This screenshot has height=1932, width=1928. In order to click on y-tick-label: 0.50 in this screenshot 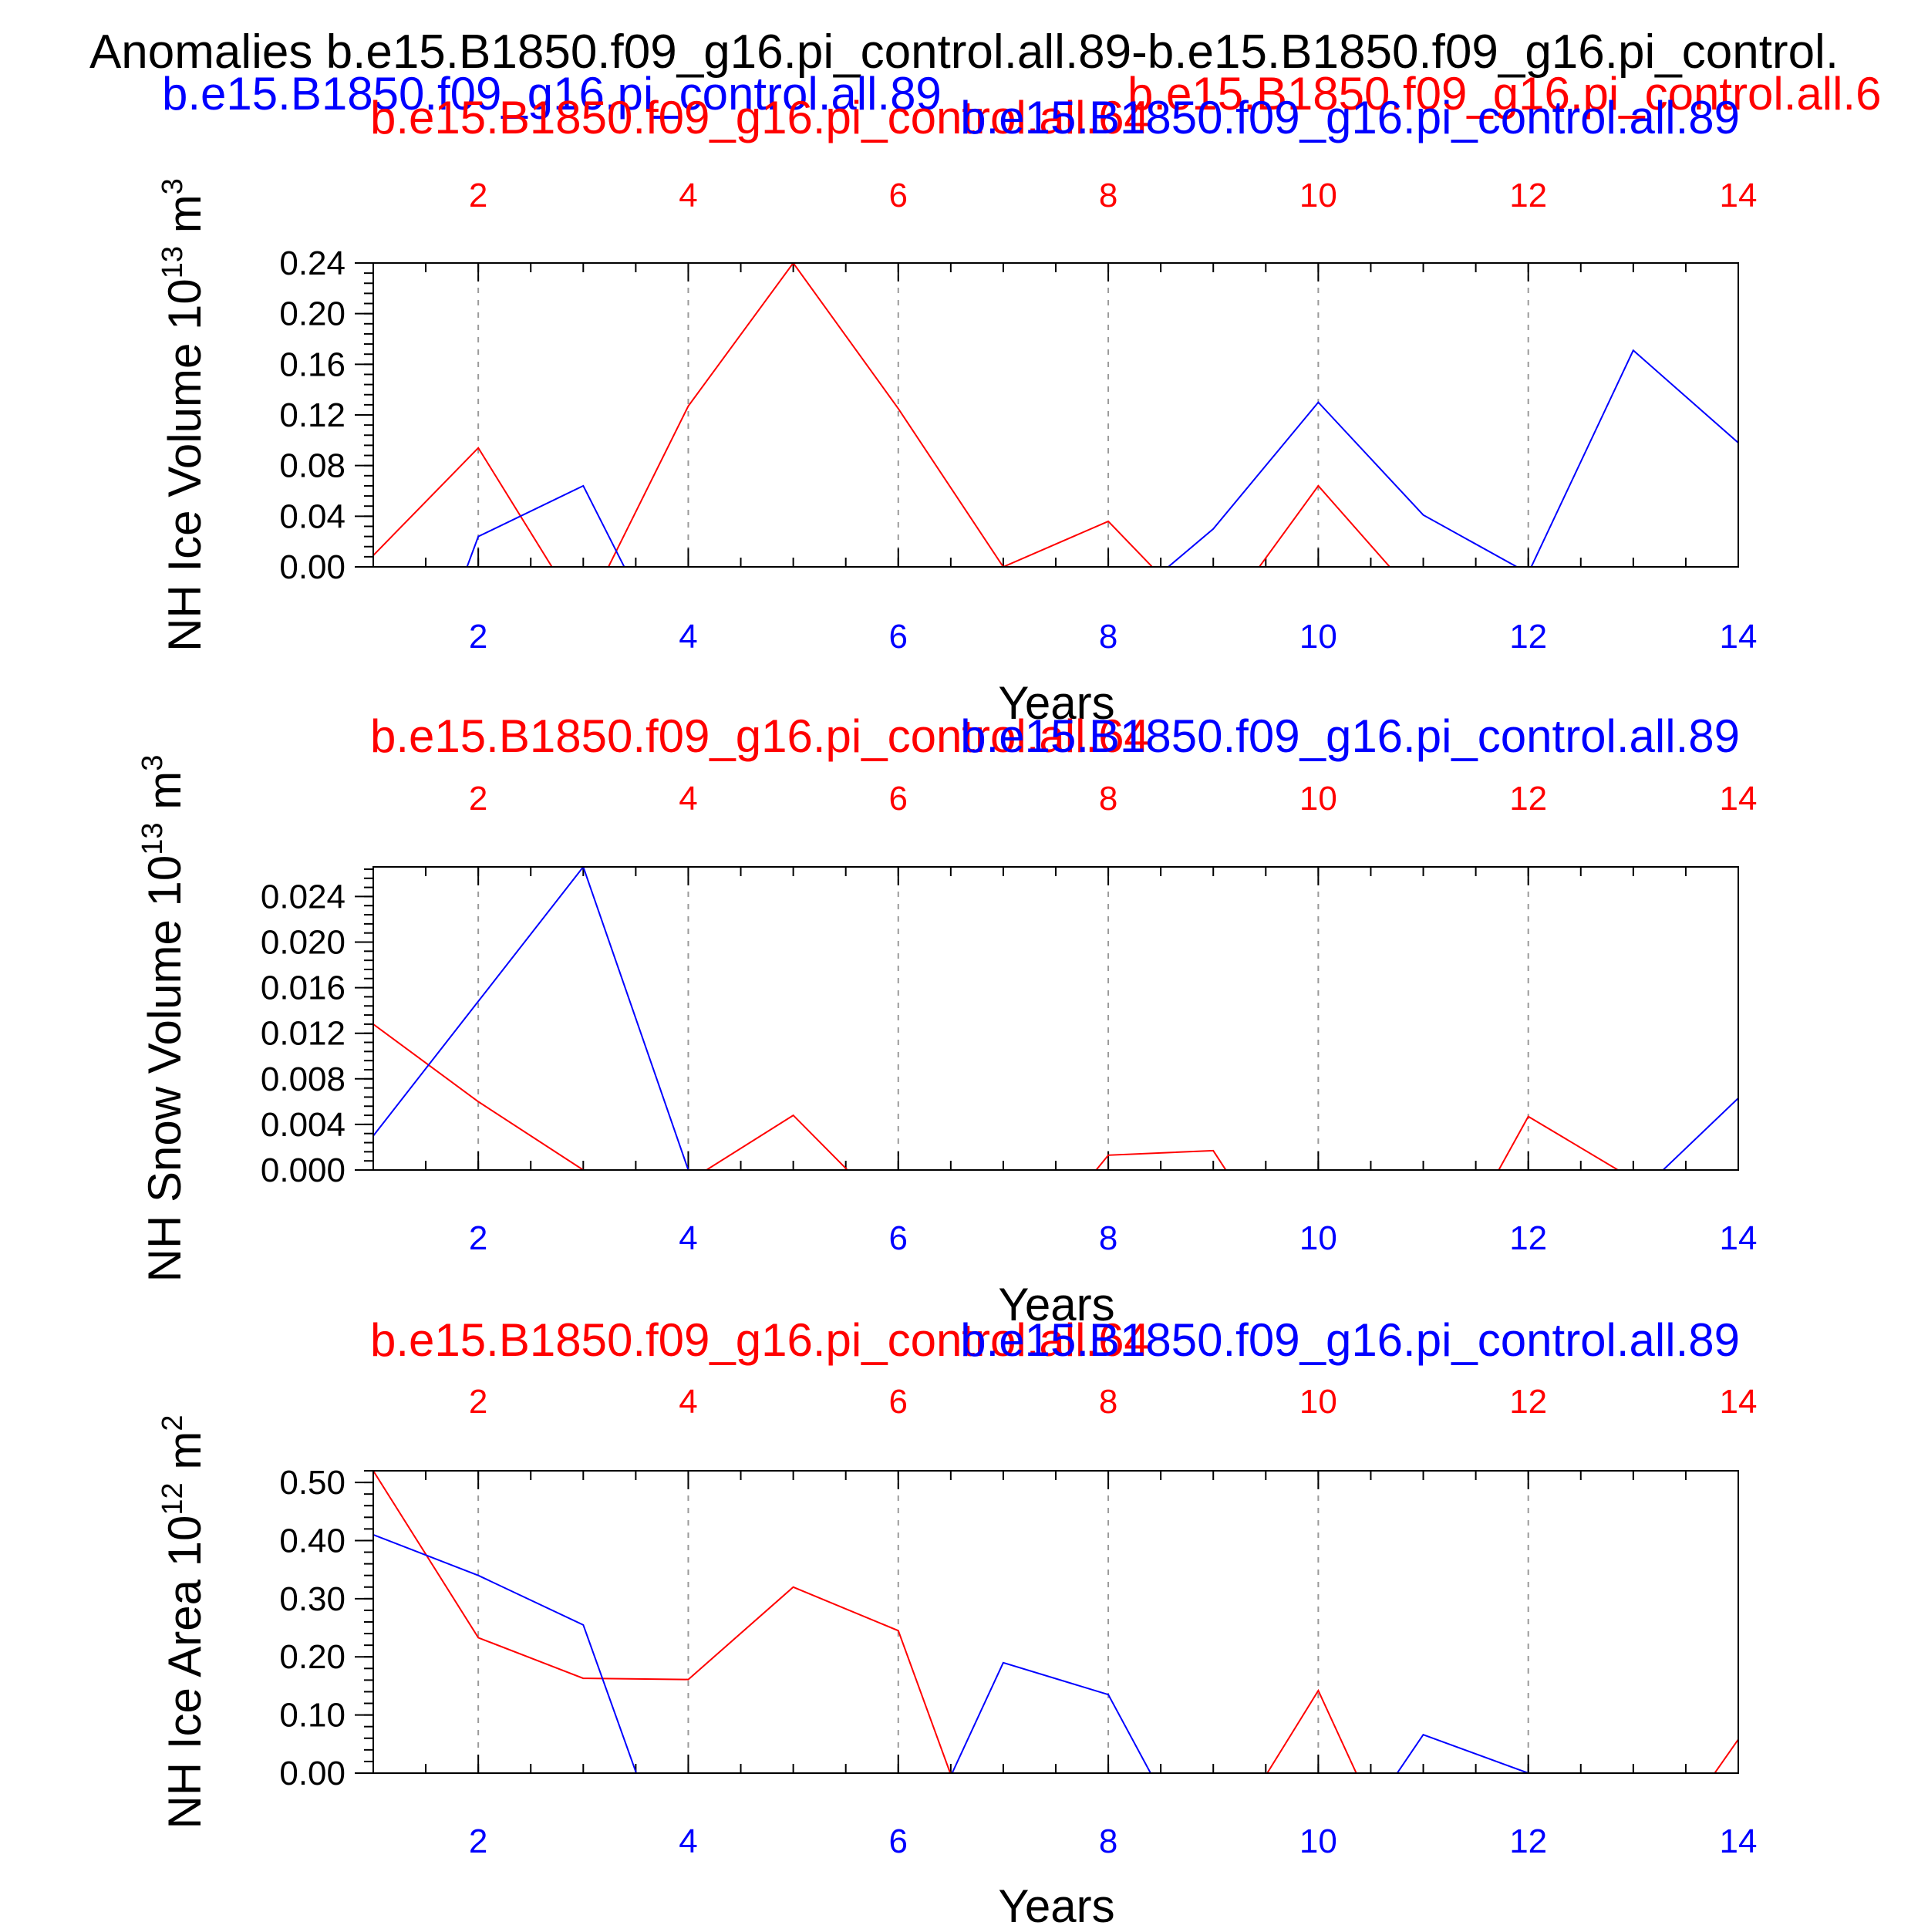, I will do `click(312, 1483)`.